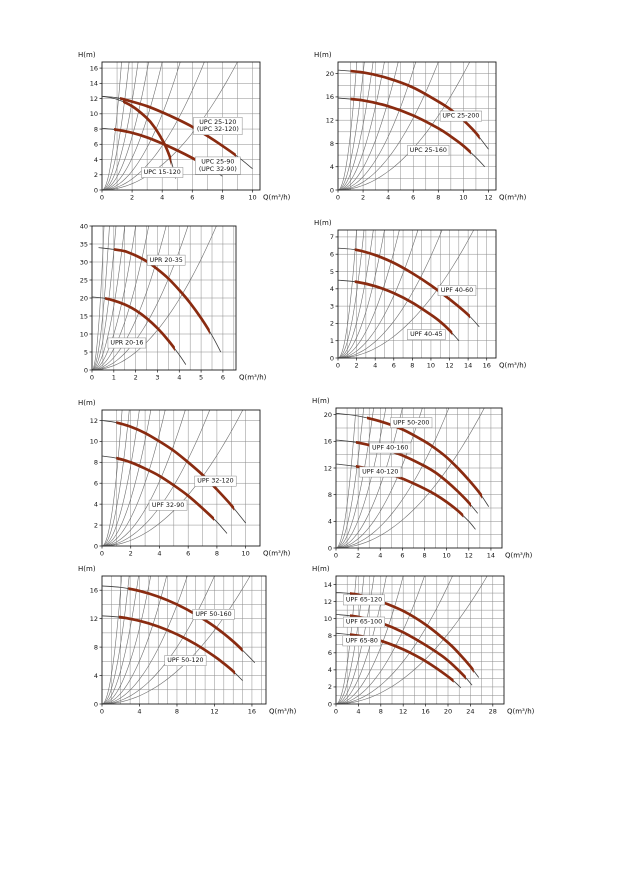  I want to click on curve-label: UPF 50-120, so click(185, 660).